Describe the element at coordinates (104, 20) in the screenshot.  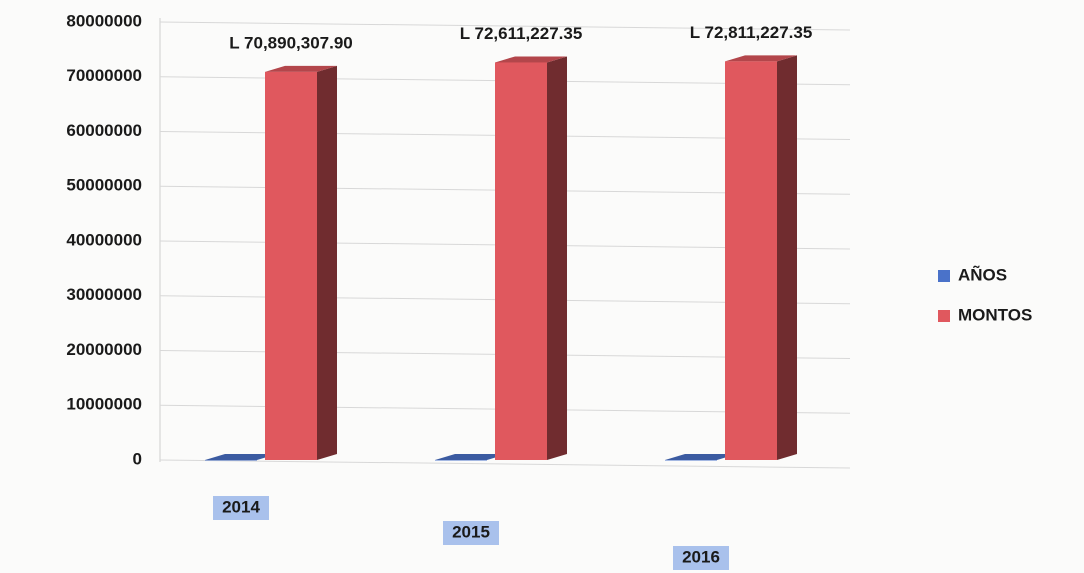
I see `y-tick-label: 80000000` at that location.